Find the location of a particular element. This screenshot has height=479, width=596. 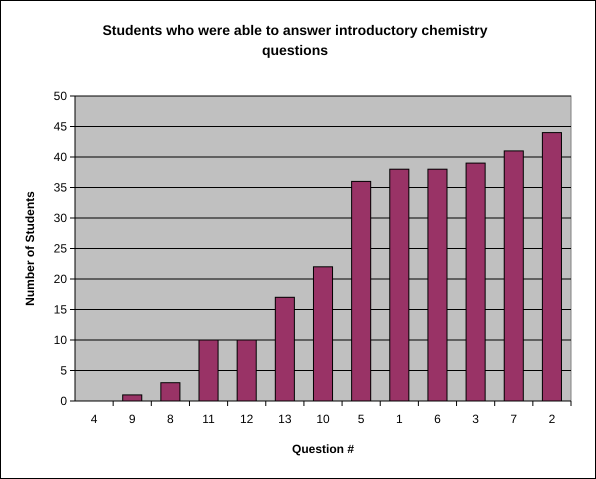

y-tick-label: 50 is located at coordinates (61, 96).